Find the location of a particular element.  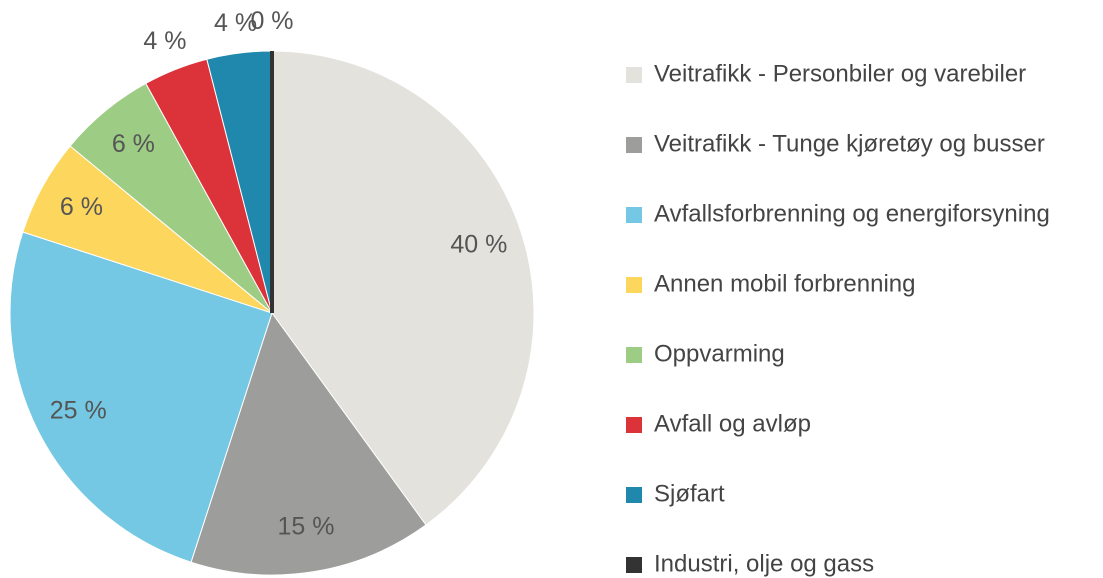

legend-label: Industri, olje og gass is located at coordinates (764, 563).